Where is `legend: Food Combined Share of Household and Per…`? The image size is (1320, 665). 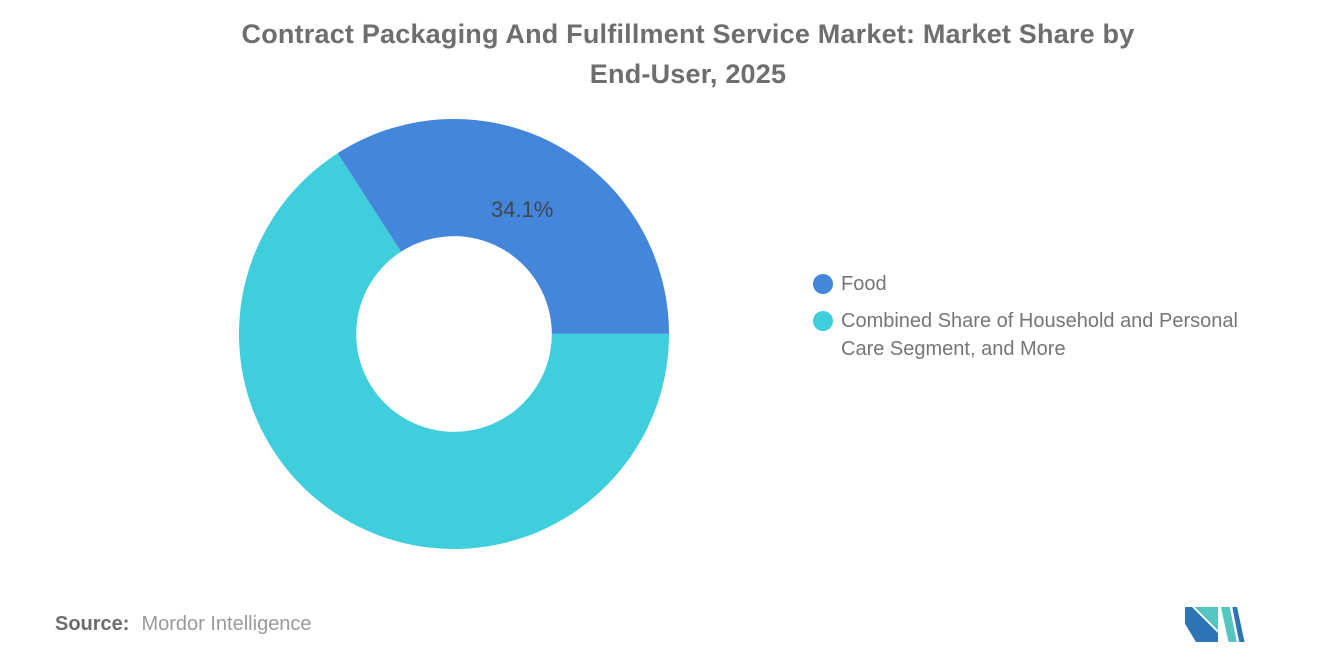 legend: Food Combined Share of Household and Per… is located at coordinates (1047, 321).